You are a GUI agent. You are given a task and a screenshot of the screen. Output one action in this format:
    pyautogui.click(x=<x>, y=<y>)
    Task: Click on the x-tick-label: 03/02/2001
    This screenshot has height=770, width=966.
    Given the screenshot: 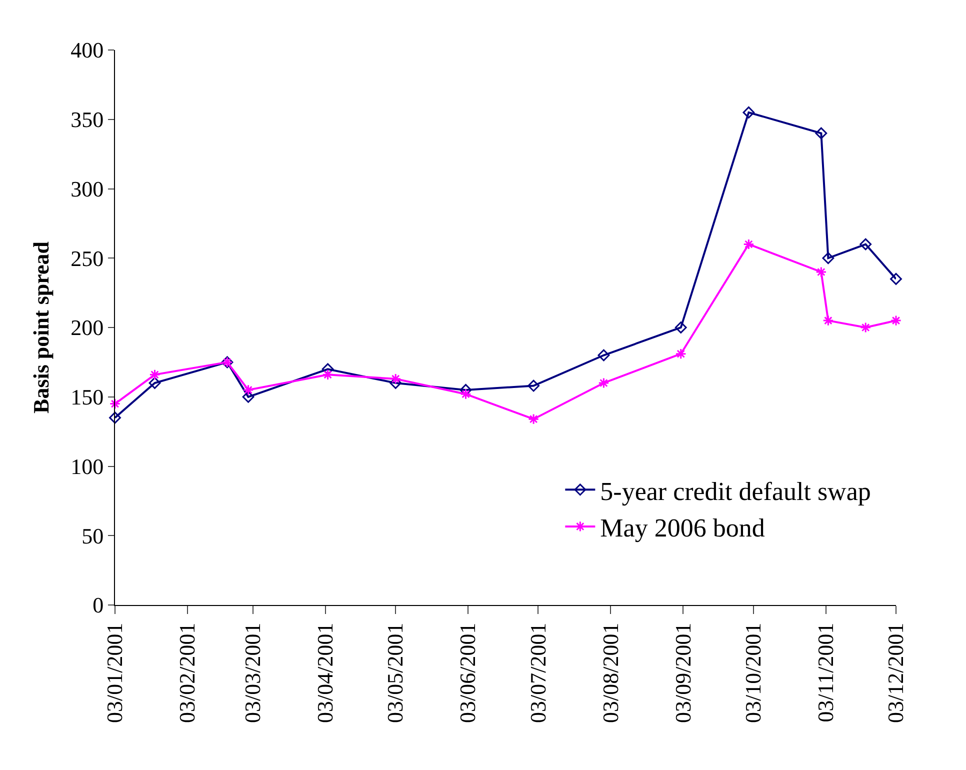 What is the action you would take?
    pyautogui.click(x=187, y=673)
    